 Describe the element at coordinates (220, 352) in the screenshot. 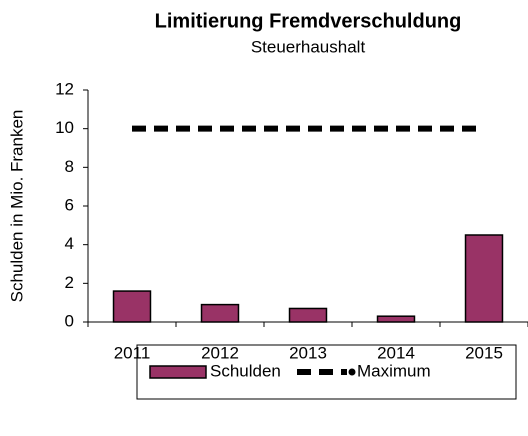

I see `x-tick-label: 2012` at that location.